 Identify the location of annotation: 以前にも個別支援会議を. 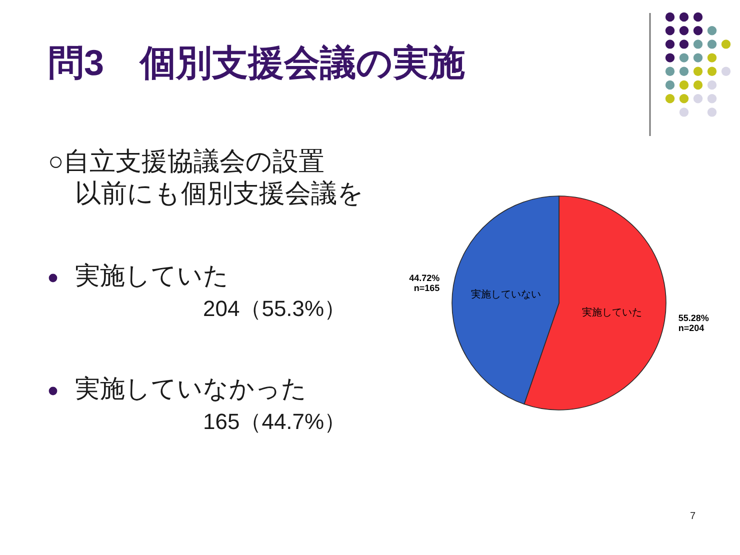
(219, 193).